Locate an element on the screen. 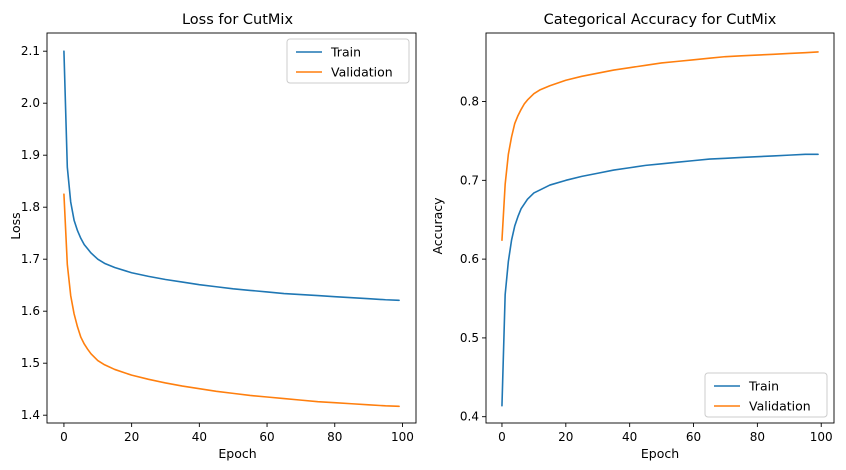  loss-chart-ytick-label: 1.8 is located at coordinates (30, 207).